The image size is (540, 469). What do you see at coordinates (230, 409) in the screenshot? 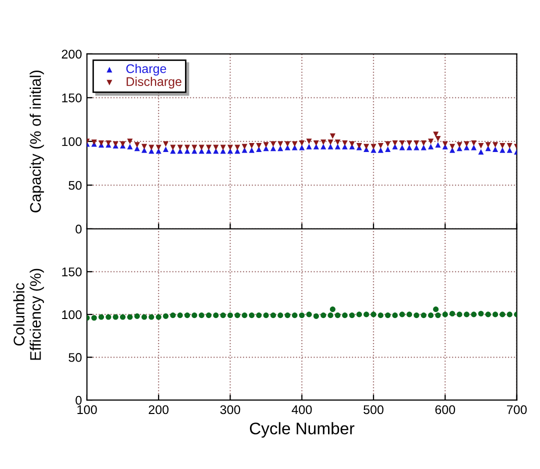
I see `x-tick-label: 300` at bounding box center [230, 409].